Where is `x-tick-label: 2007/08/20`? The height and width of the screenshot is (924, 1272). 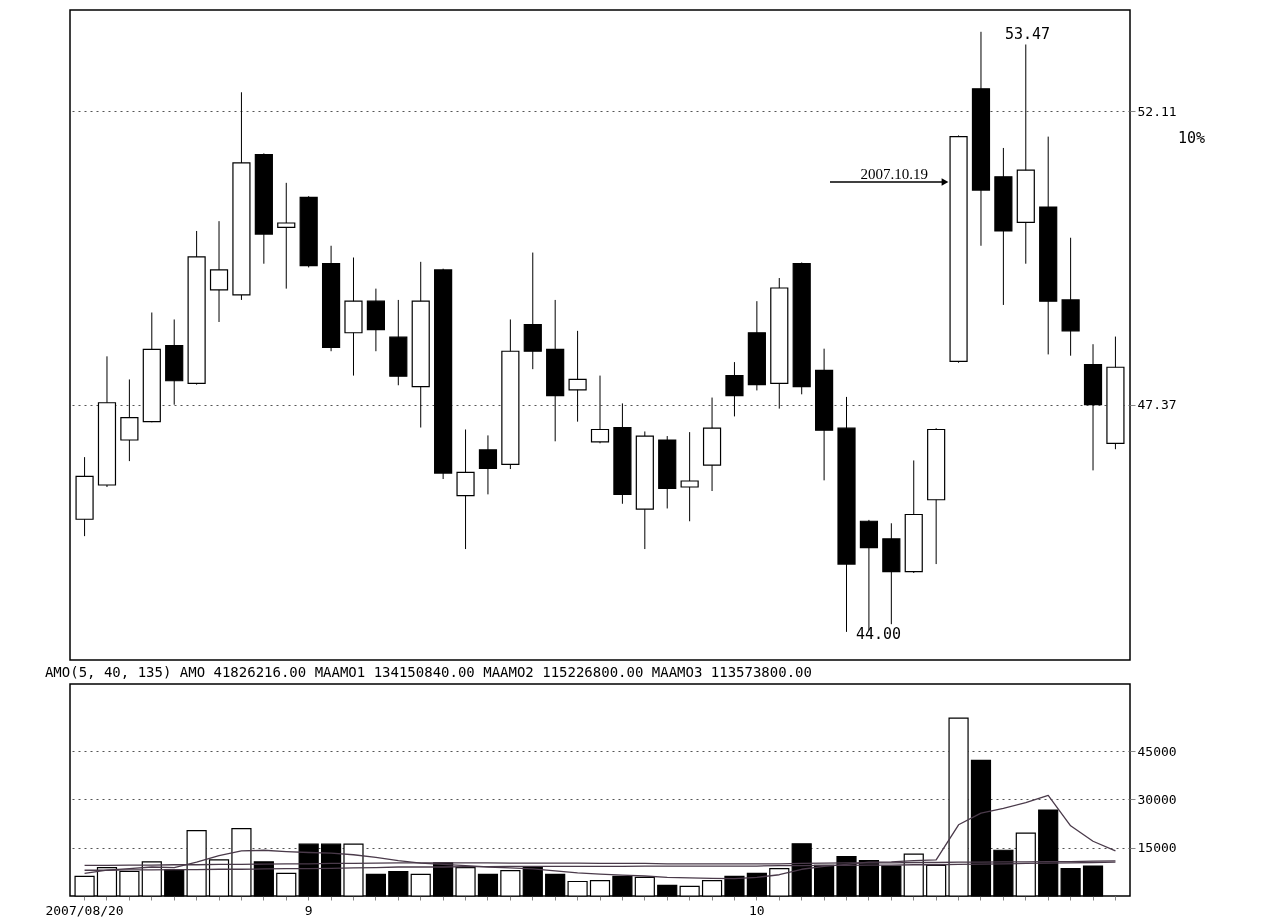 x-tick-label: 2007/08/20 is located at coordinates (84, 910).